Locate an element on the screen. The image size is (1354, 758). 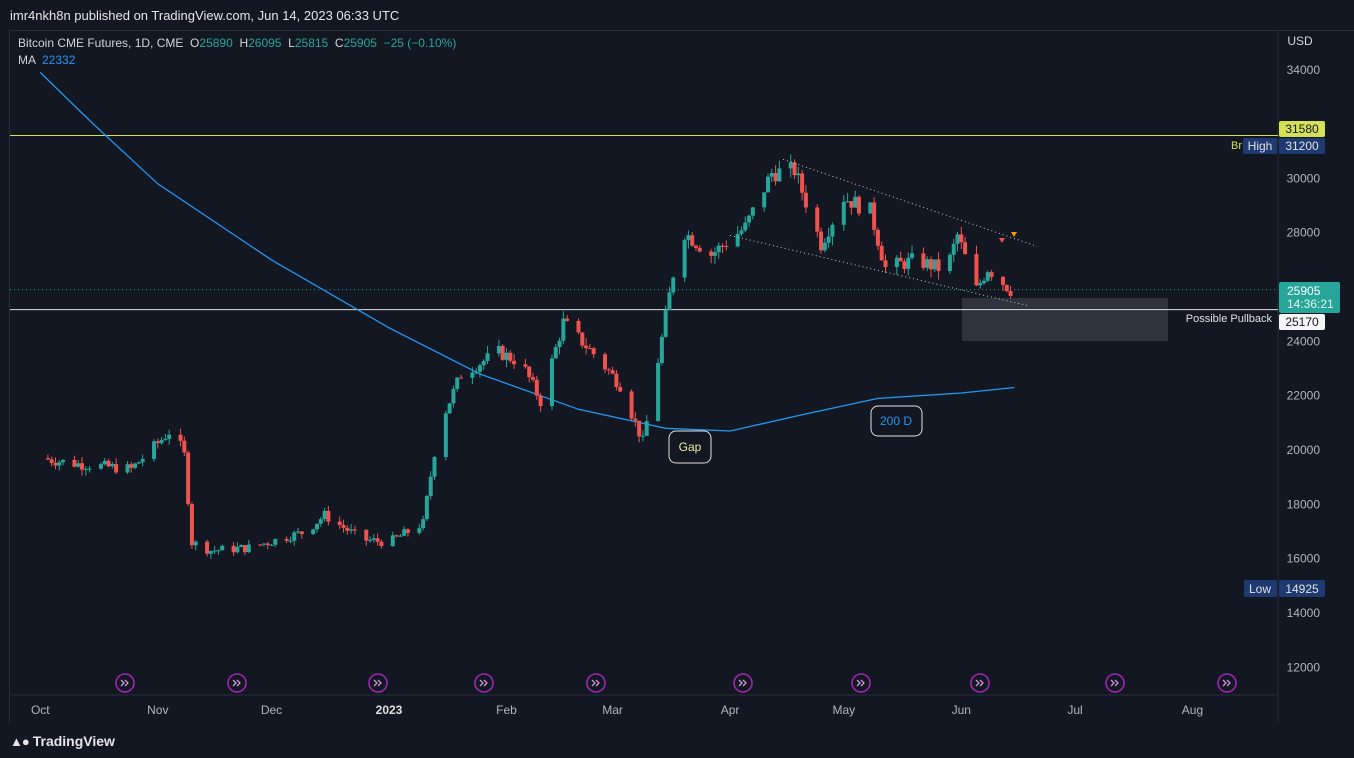
high-label: High is located at coordinates (1260, 146).